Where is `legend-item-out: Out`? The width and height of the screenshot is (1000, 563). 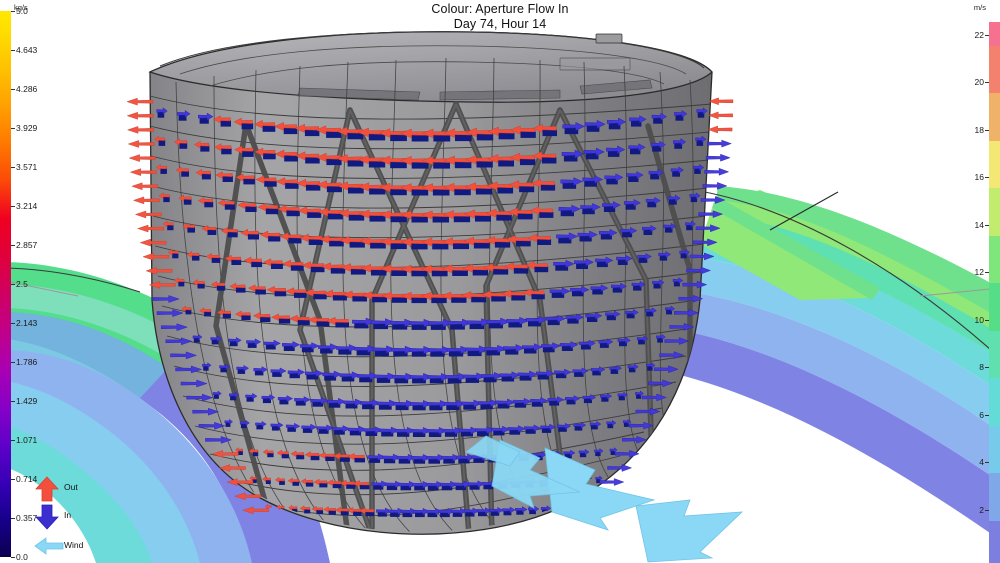 legend-item-out: Out is located at coordinates (75, 489).